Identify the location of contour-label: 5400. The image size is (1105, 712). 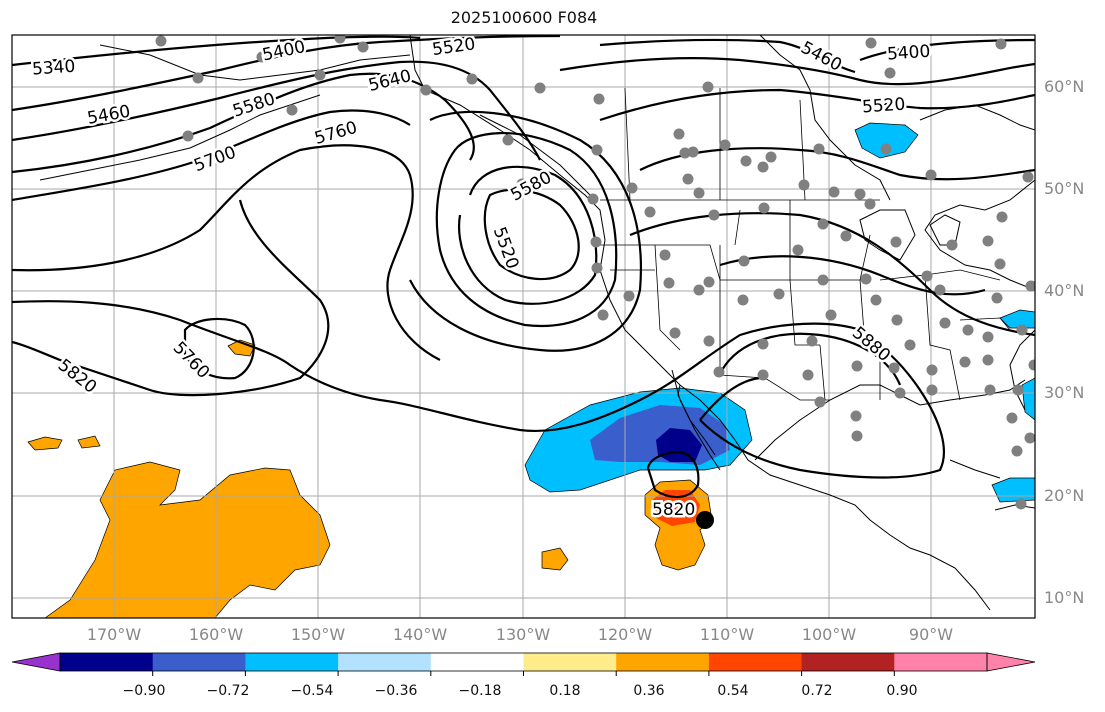
(908, 53).